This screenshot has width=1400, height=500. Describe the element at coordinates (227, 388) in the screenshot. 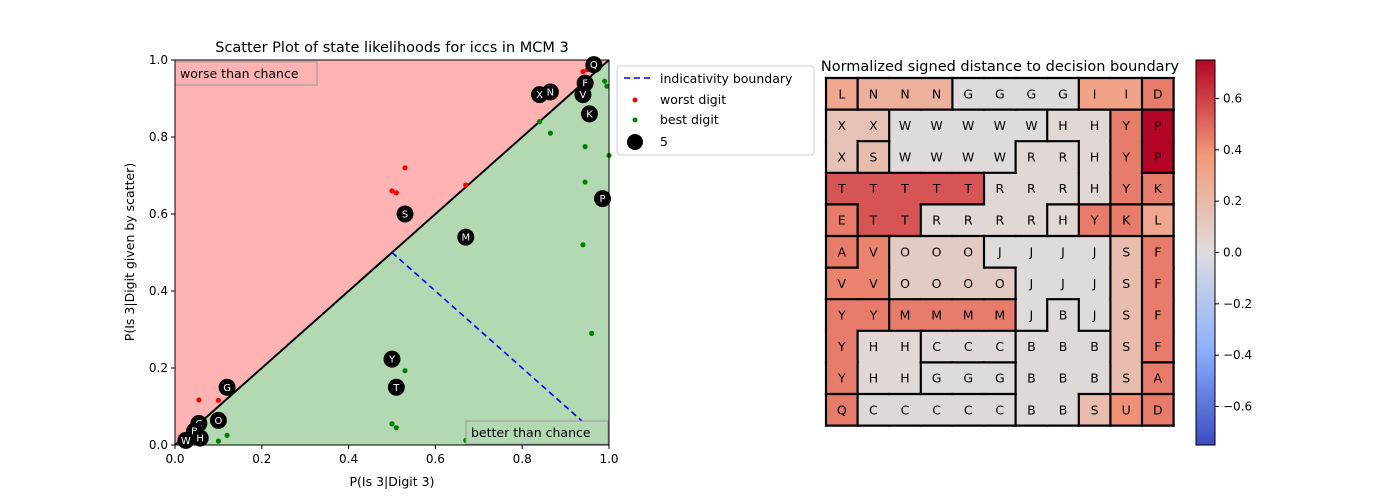

I see `big-point-label: G` at that location.